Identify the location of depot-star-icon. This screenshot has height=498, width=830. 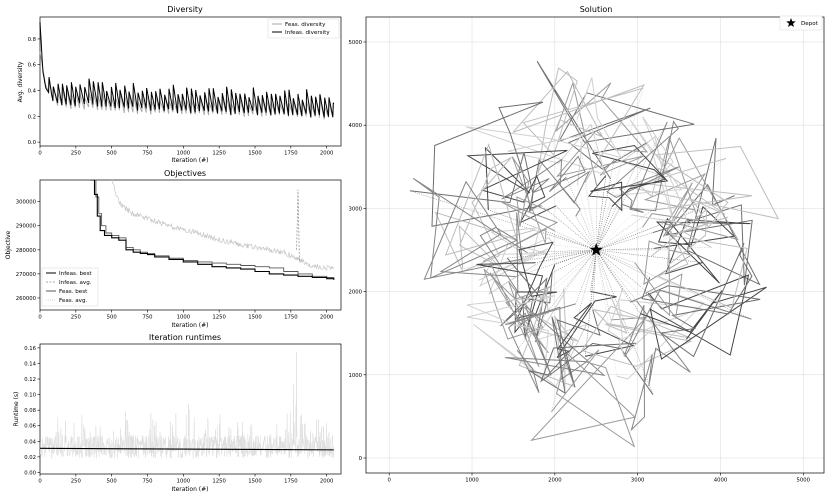
(596, 249).